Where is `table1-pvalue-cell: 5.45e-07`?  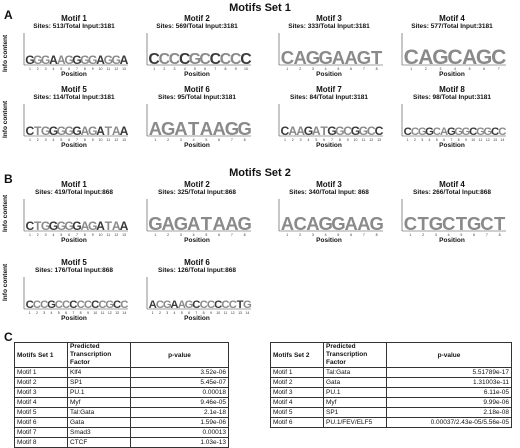
table1-pvalue-cell: 5.45e-07 is located at coordinates (179, 382).